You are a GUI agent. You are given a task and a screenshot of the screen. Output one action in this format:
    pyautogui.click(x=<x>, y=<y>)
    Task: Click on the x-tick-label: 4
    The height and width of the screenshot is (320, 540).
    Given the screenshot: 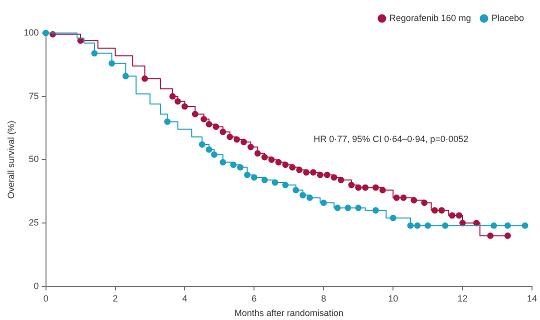 What is the action you would take?
    pyautogui.click(x=185, y=298)
    